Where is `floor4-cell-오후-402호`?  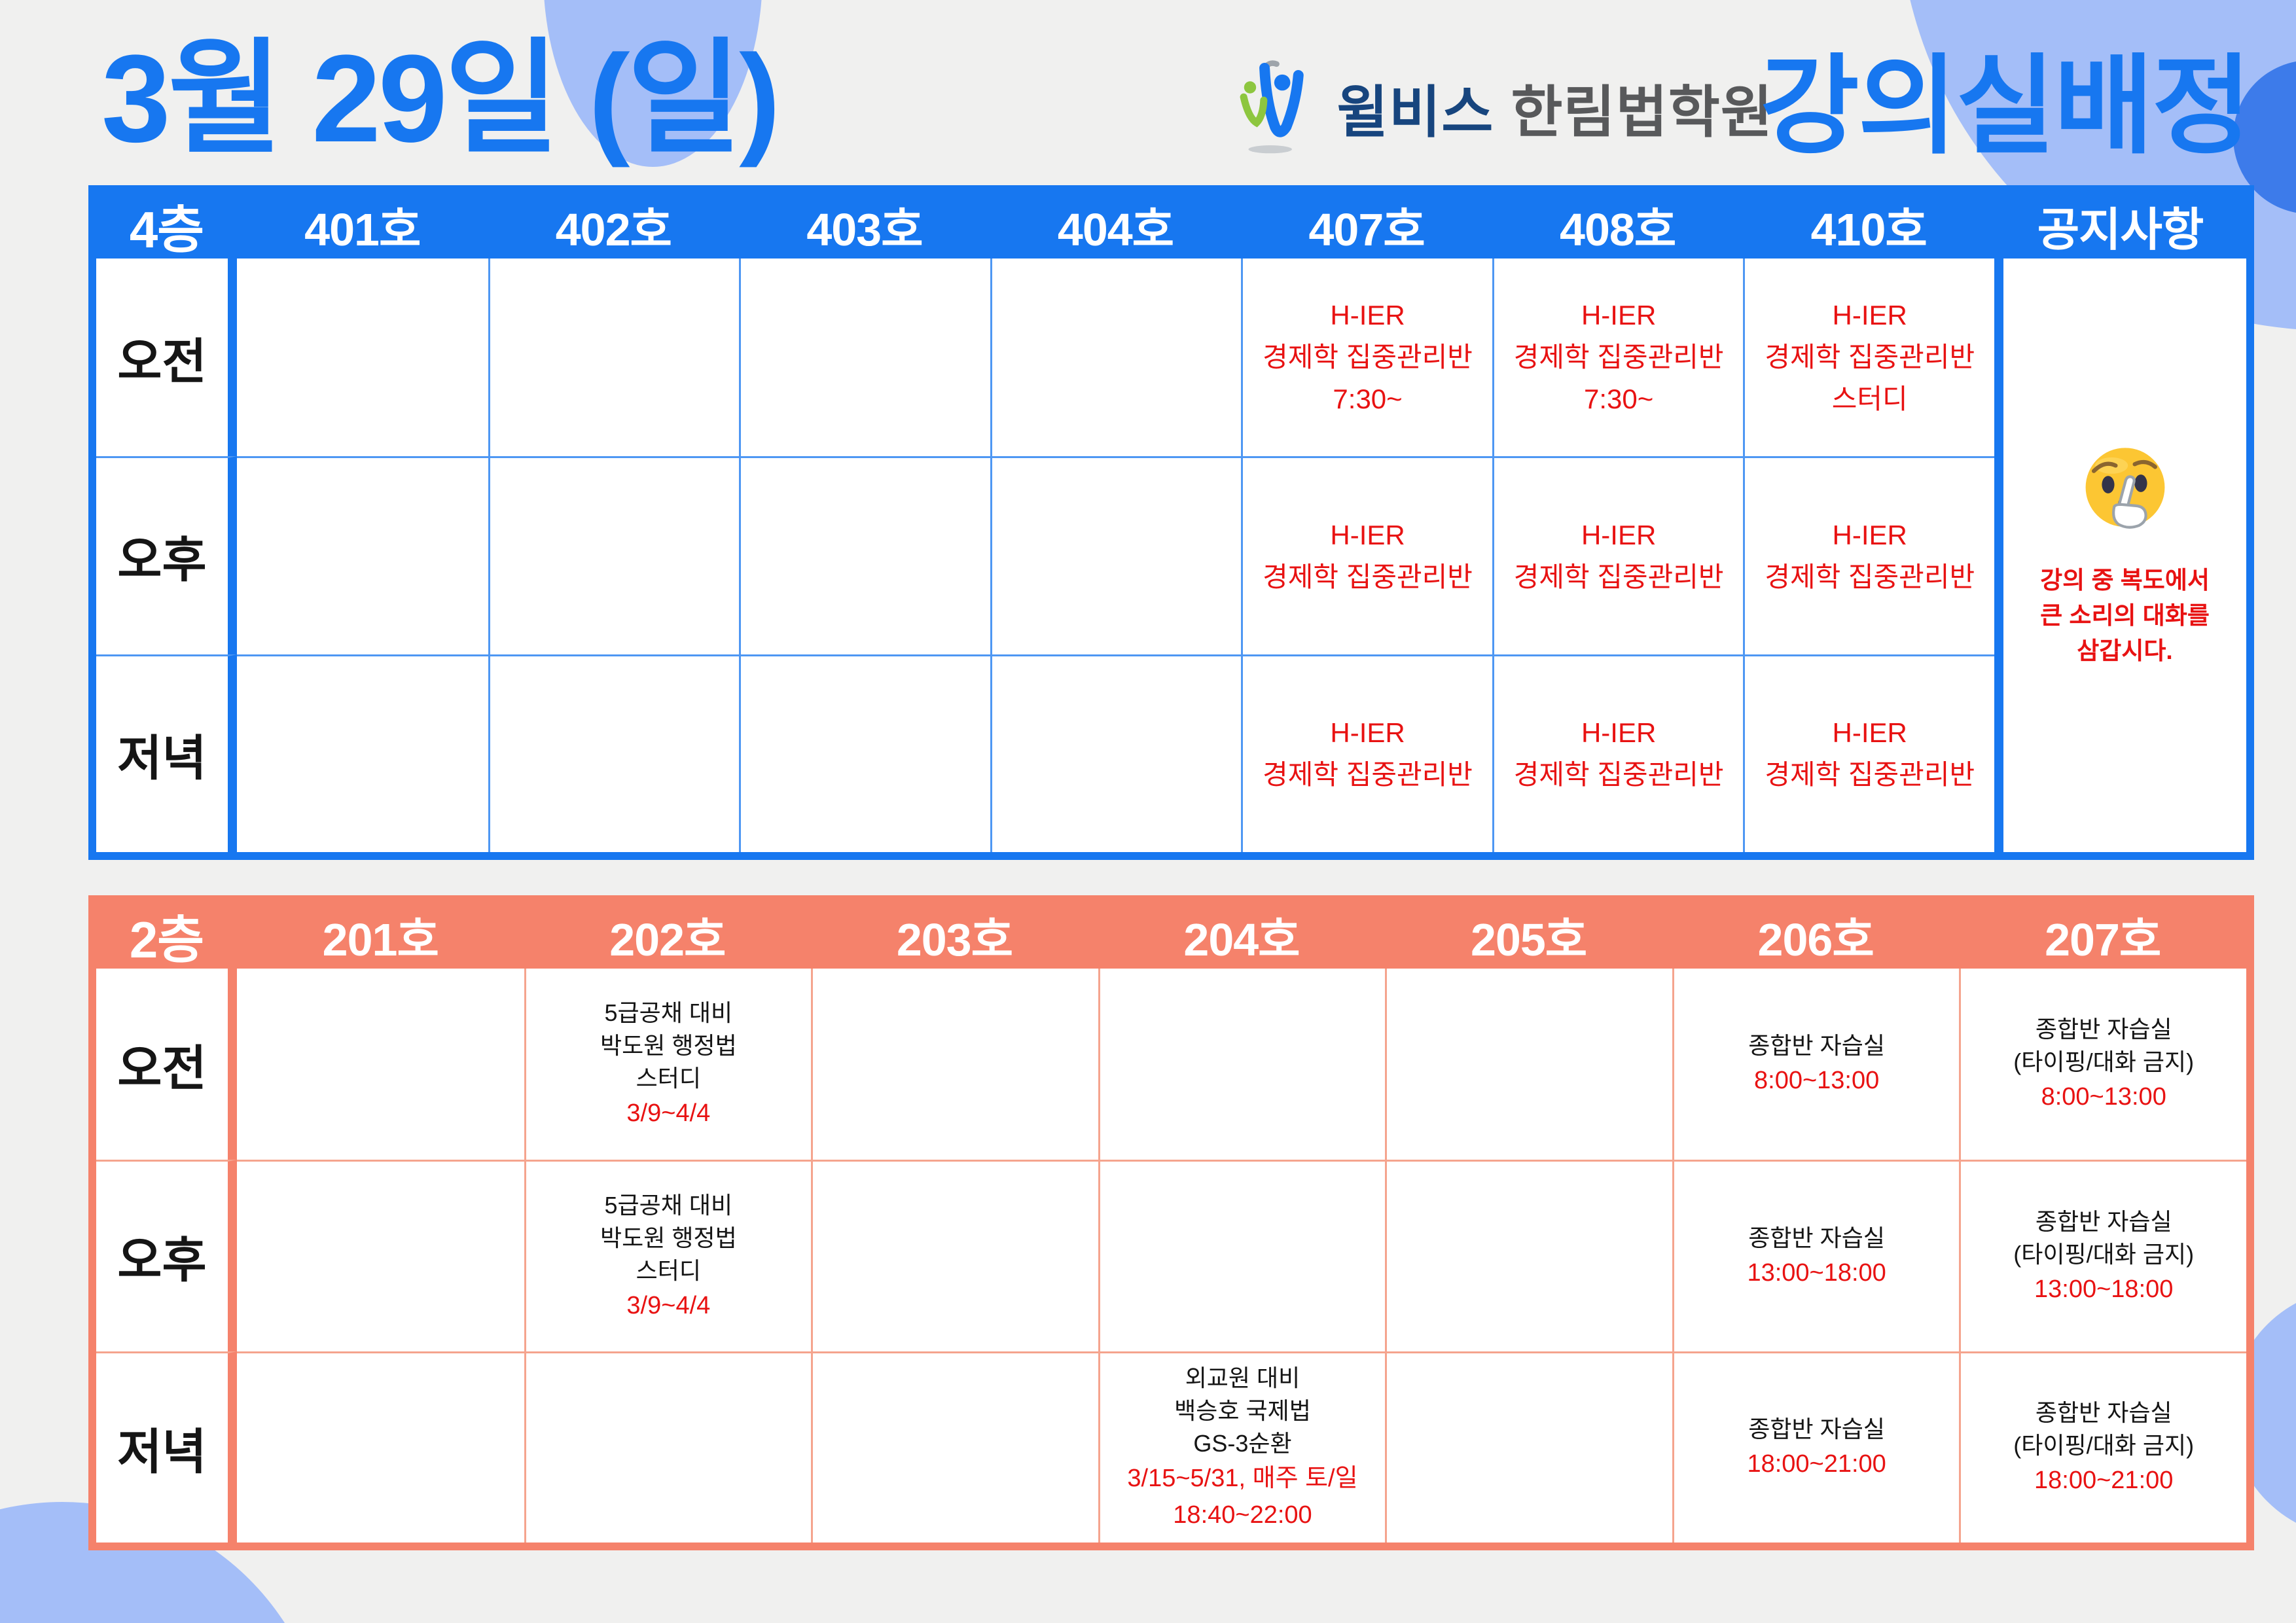 floor4-cell-오후-402호 is located at coordinates (614, 555).